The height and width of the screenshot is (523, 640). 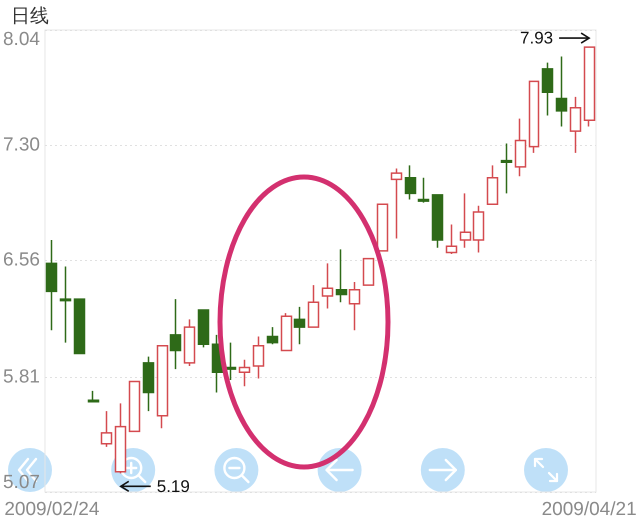 I want to click on y-tick-label: 8.04, so click(x=21, y=39).